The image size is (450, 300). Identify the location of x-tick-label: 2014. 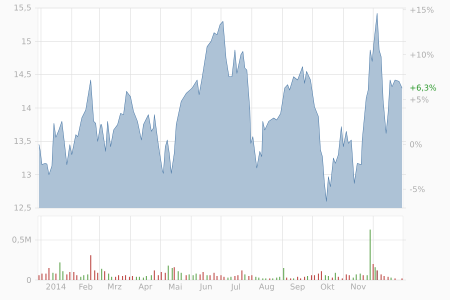
(56, 287).